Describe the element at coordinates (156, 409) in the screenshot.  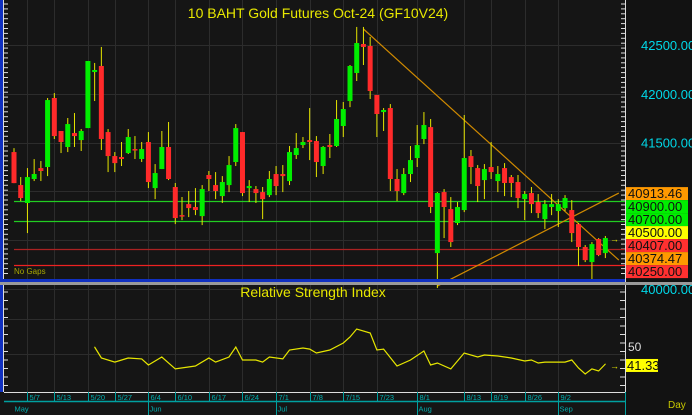
I see `month-label: Jun` at that location.